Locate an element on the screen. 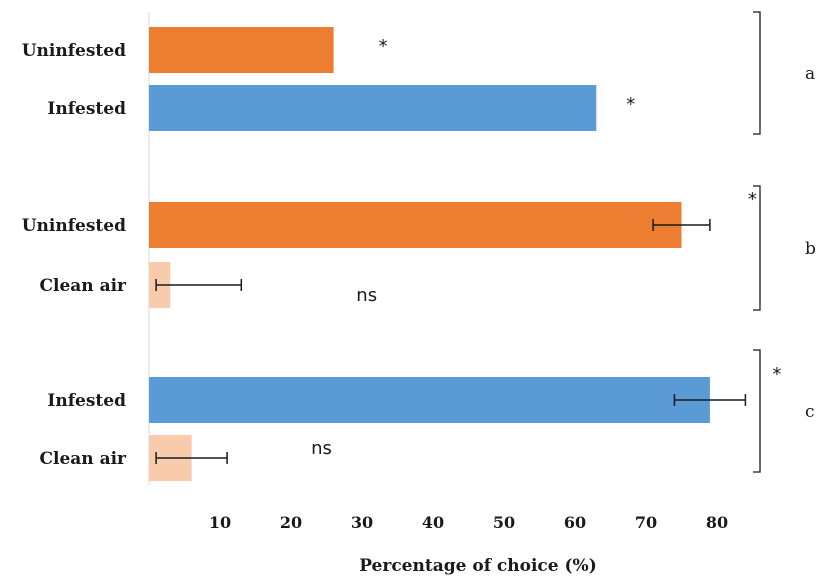 This screenshot has width=817, height=578. x-tick-label: 80 is located at coordinates (717, 522).